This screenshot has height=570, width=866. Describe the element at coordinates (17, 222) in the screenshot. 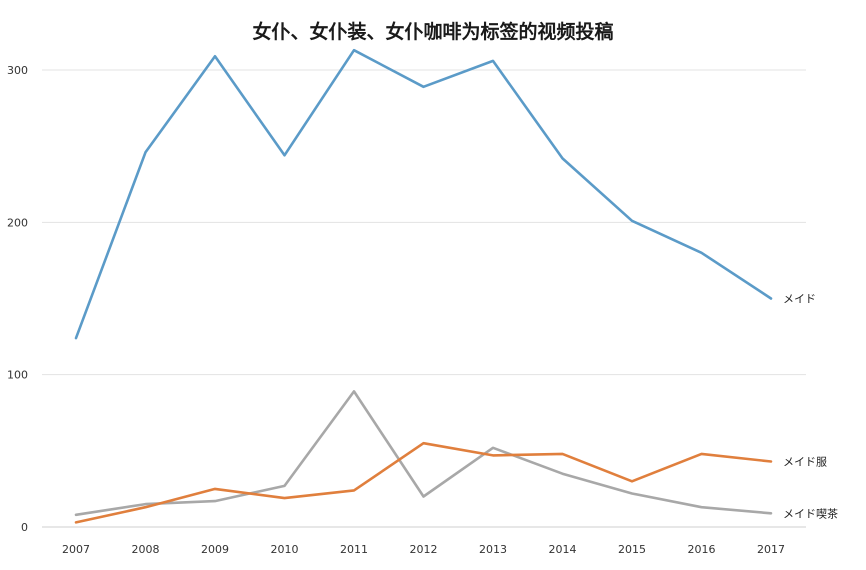

I see `y-tick-label: 200` at that location.